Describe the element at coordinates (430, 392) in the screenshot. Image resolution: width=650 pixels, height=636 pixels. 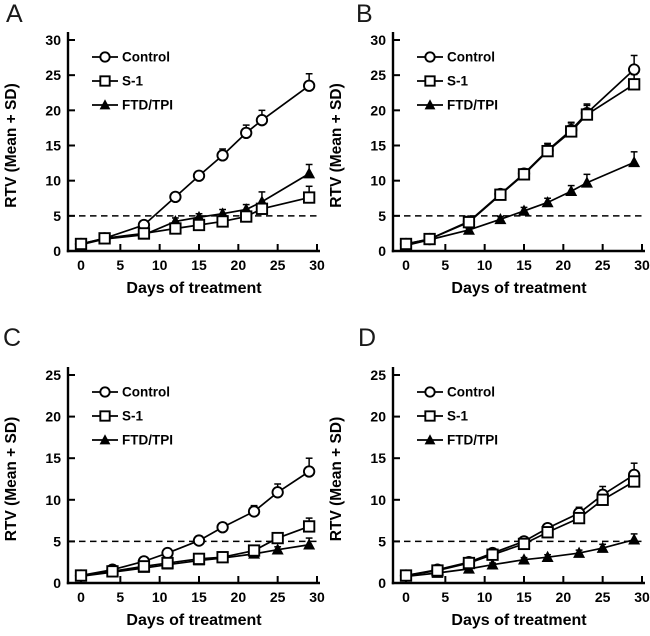
I see `legend-control-marker-circle` at that location.